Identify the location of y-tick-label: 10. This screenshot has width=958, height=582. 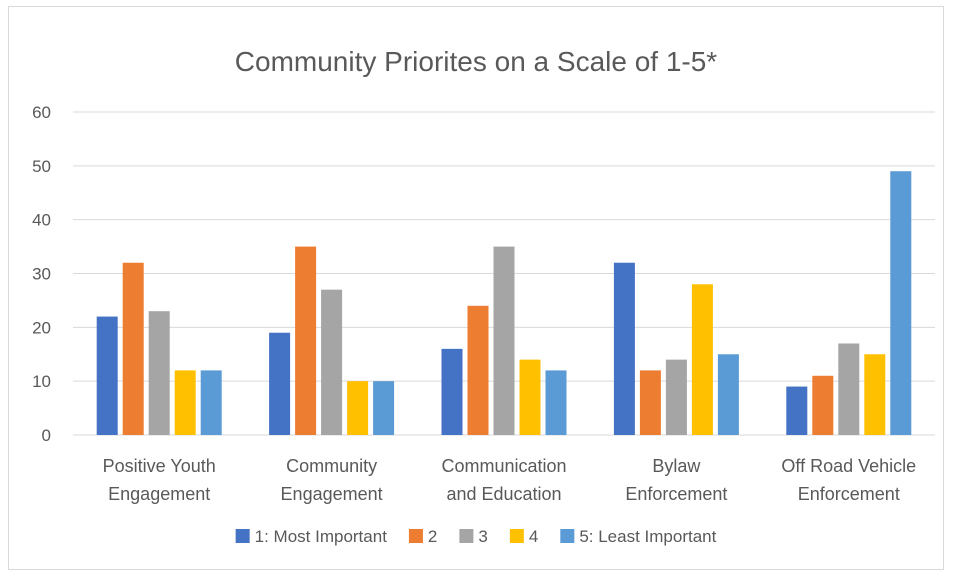
(41, 381).